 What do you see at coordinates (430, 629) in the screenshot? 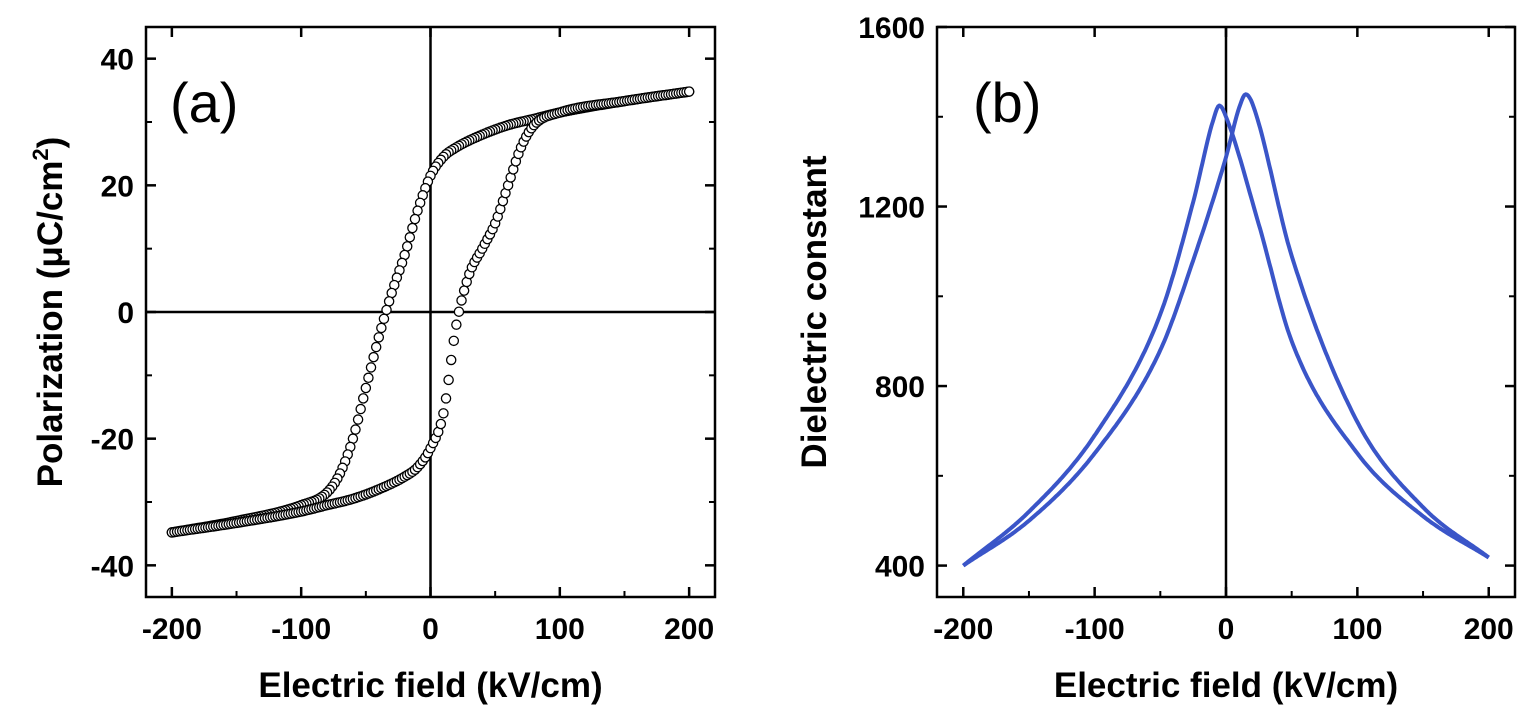
I see `panel-a-x-tick-label: 0` at bounding box center [430, 629].